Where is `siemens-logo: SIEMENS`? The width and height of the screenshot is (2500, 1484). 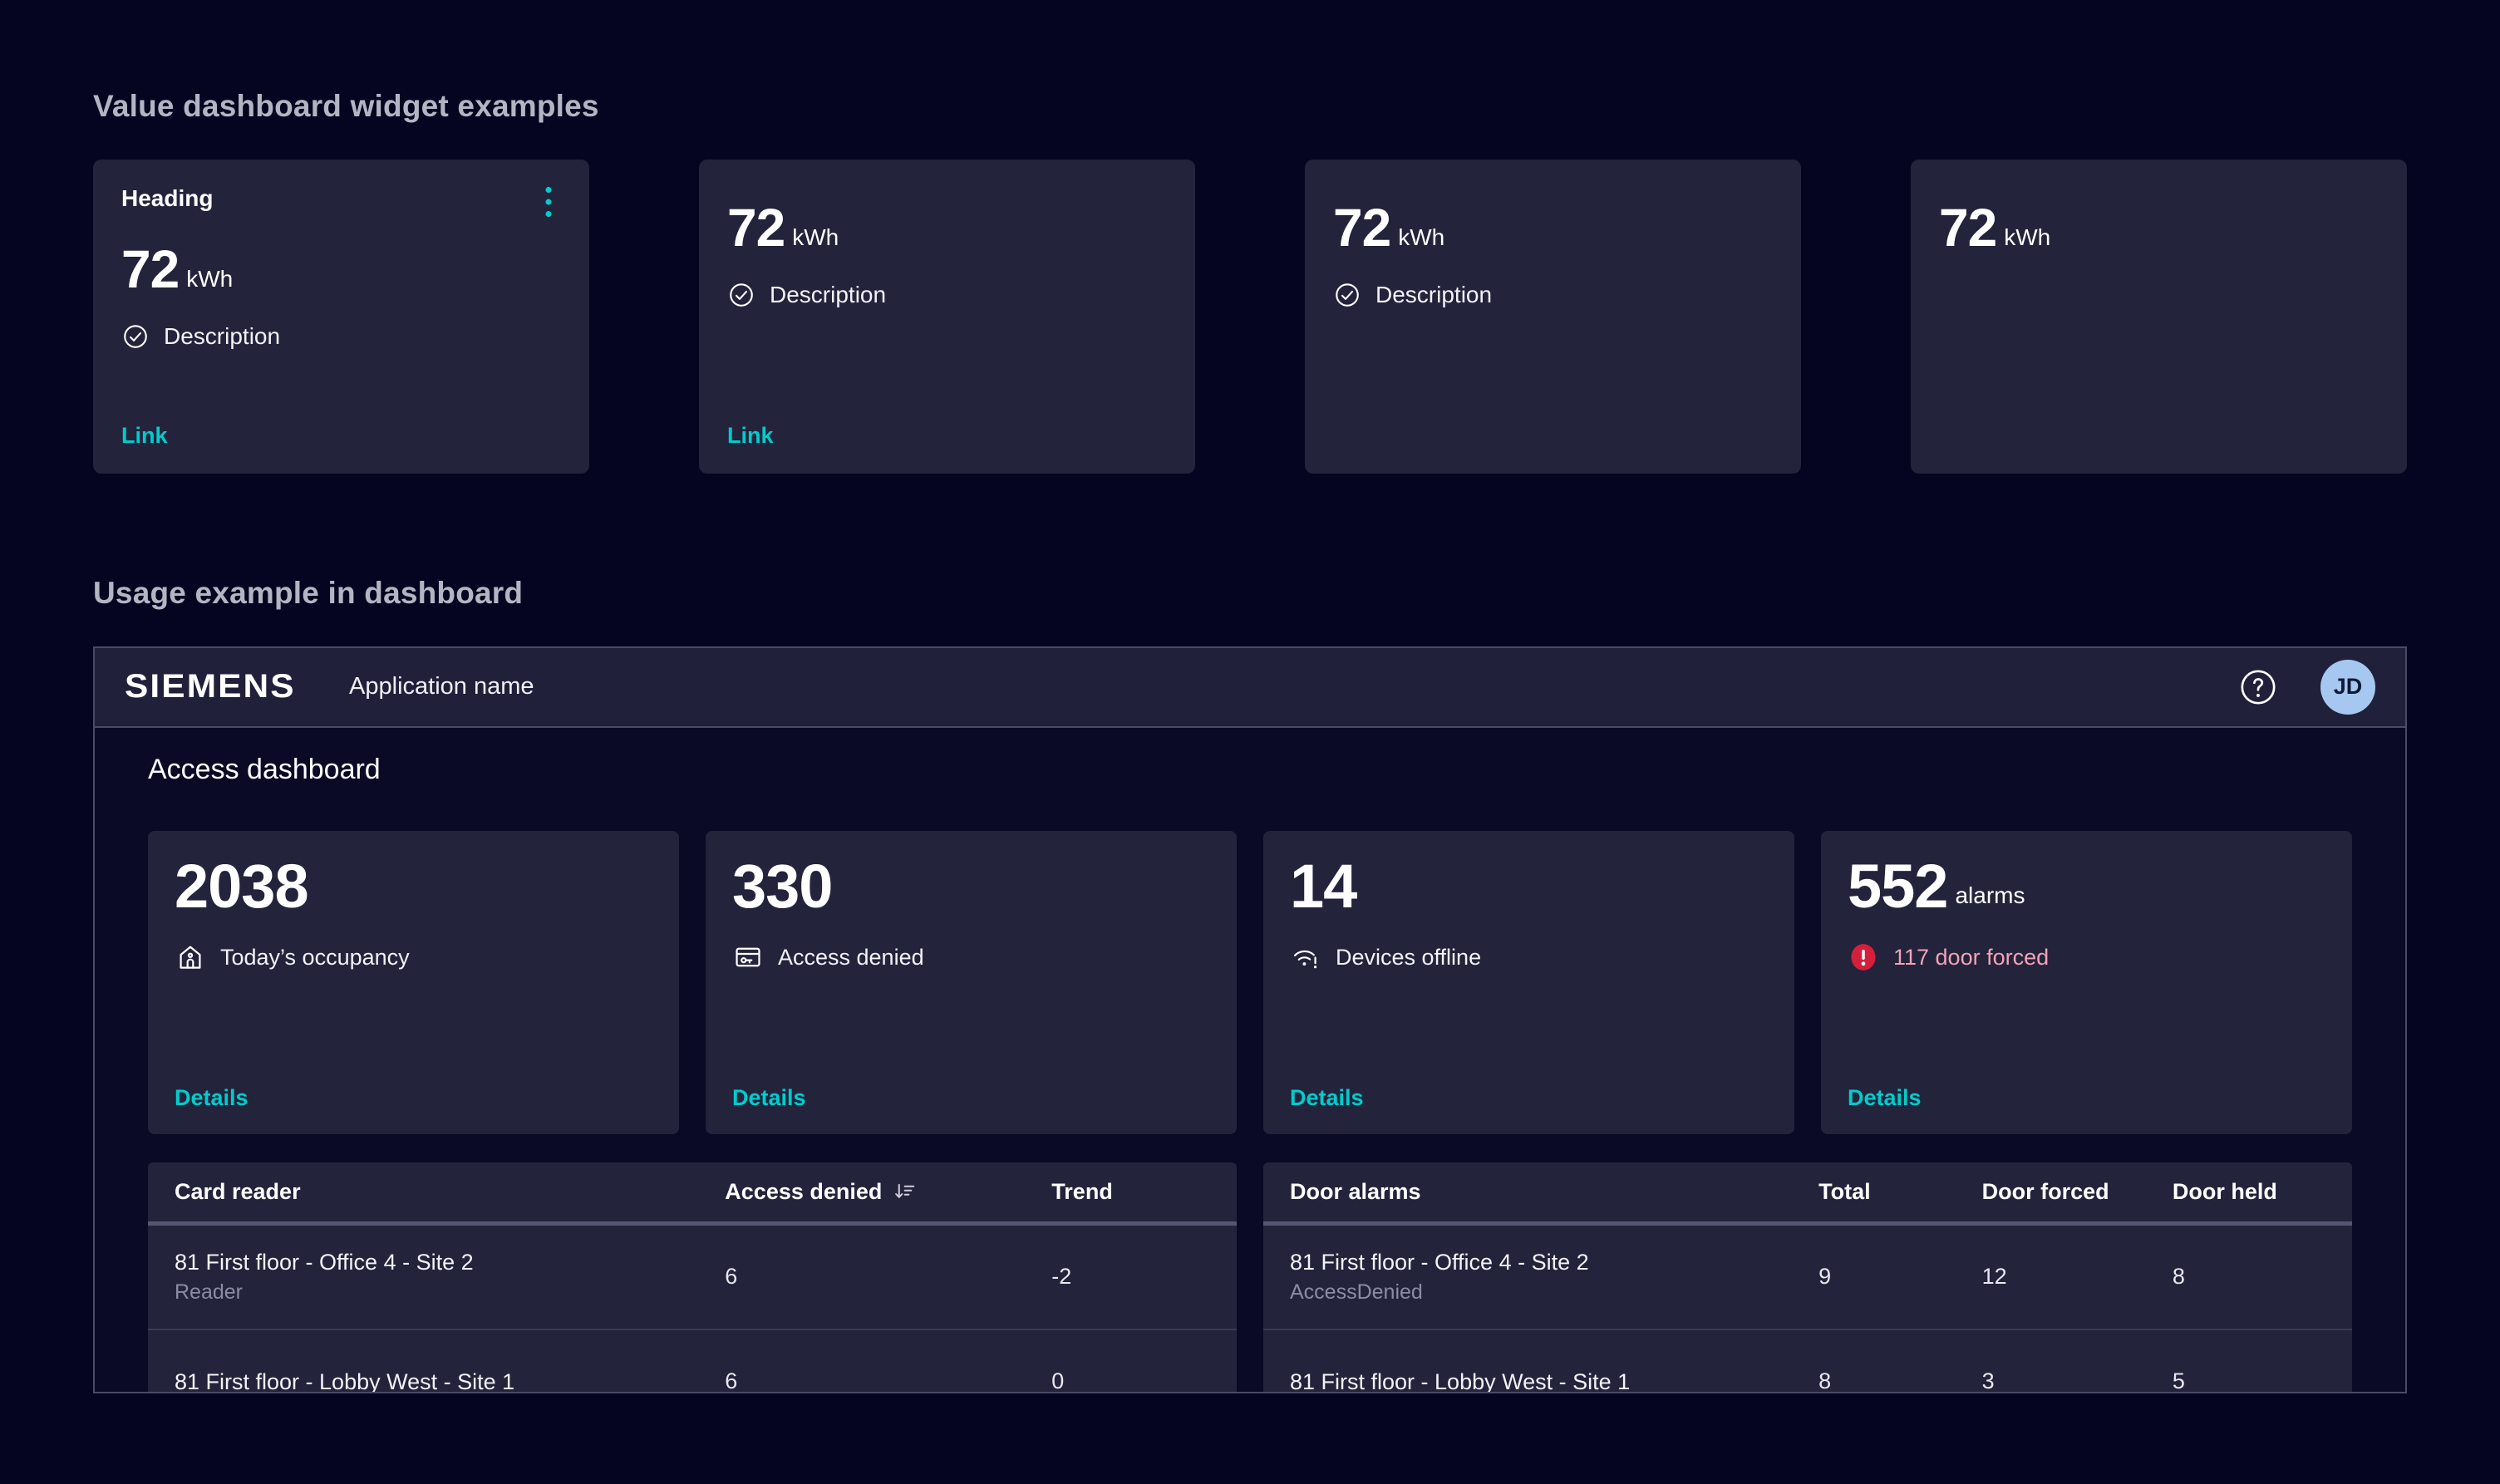
siemens-logo: SIEMENS is located at coordinates (210, 686).